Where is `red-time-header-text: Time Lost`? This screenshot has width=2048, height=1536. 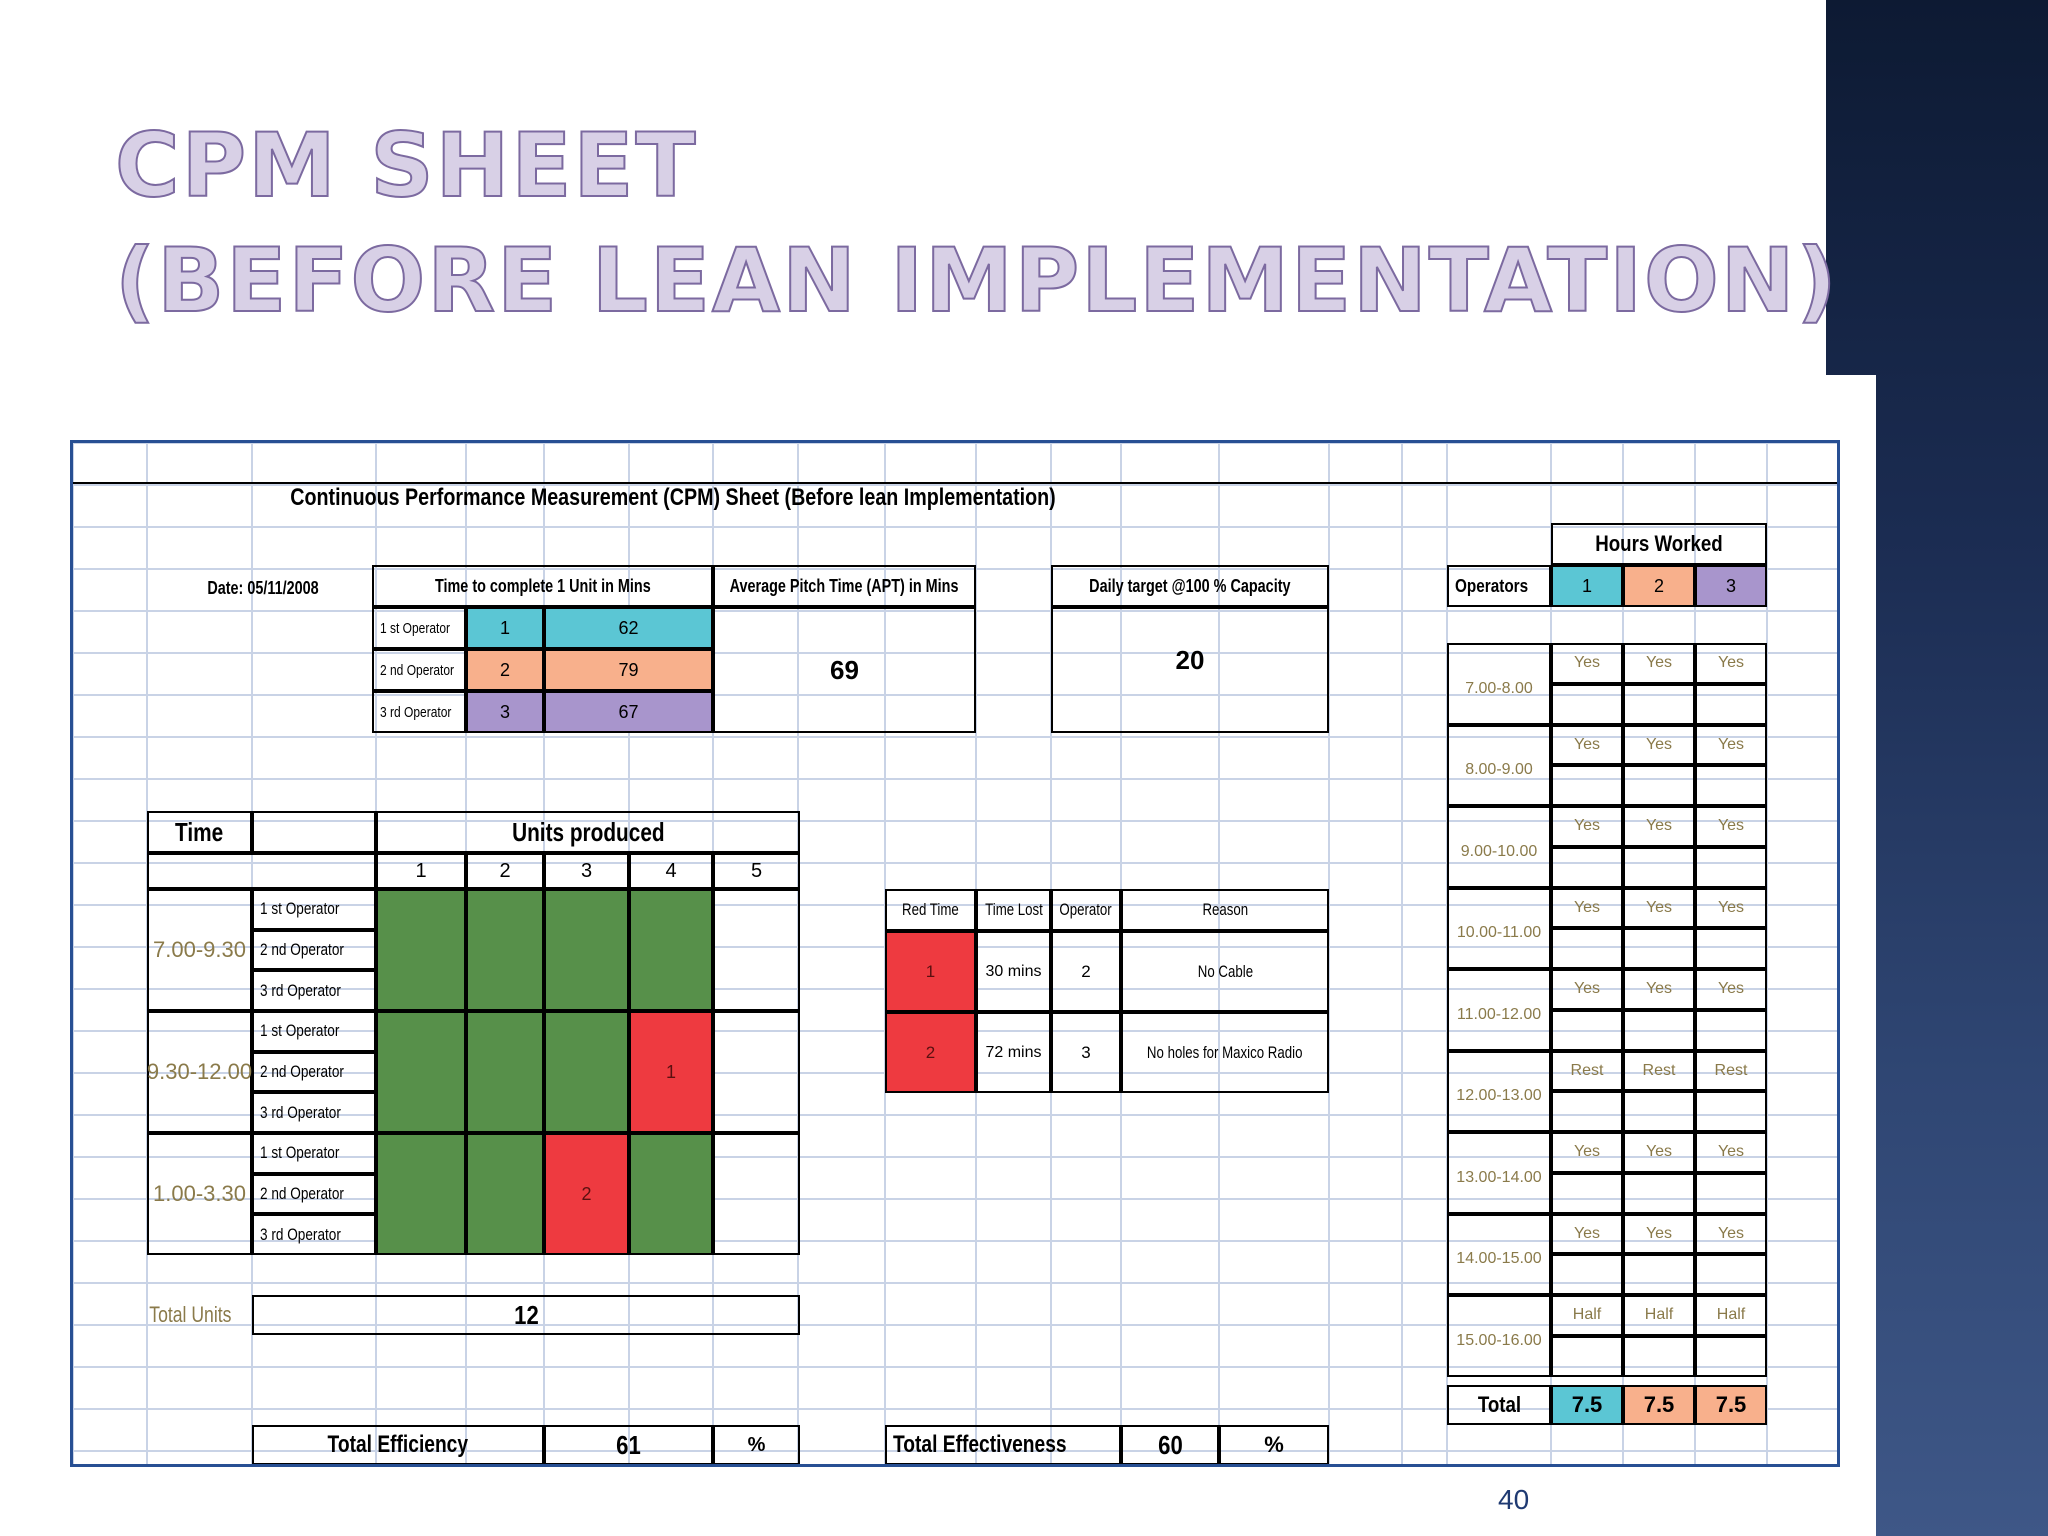 red-time-header-text: Time Lost is located at coordinates (1013, 909).